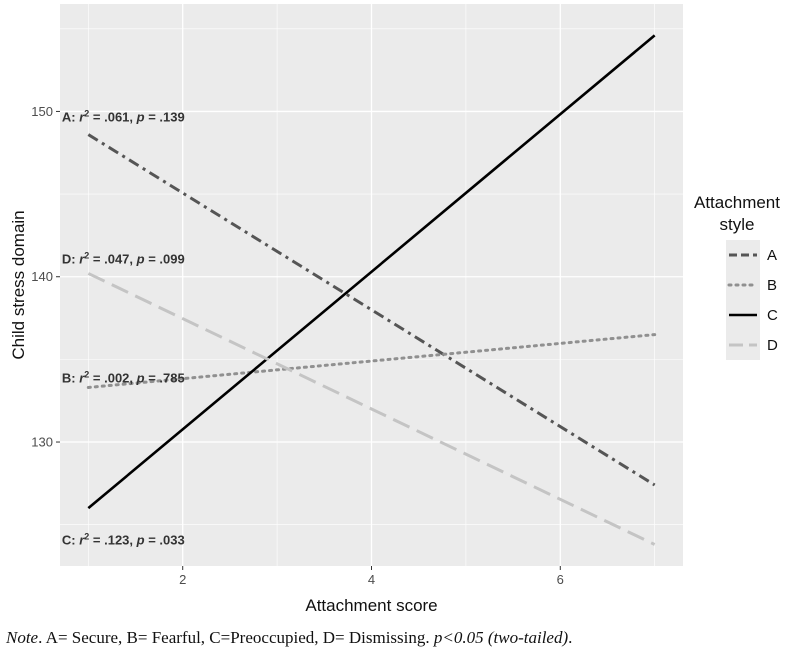 This screenshot has width=788, height=653. Describe the element at coordinates (22, 637) in the screenshot. I see `note-label: Note` at that location.